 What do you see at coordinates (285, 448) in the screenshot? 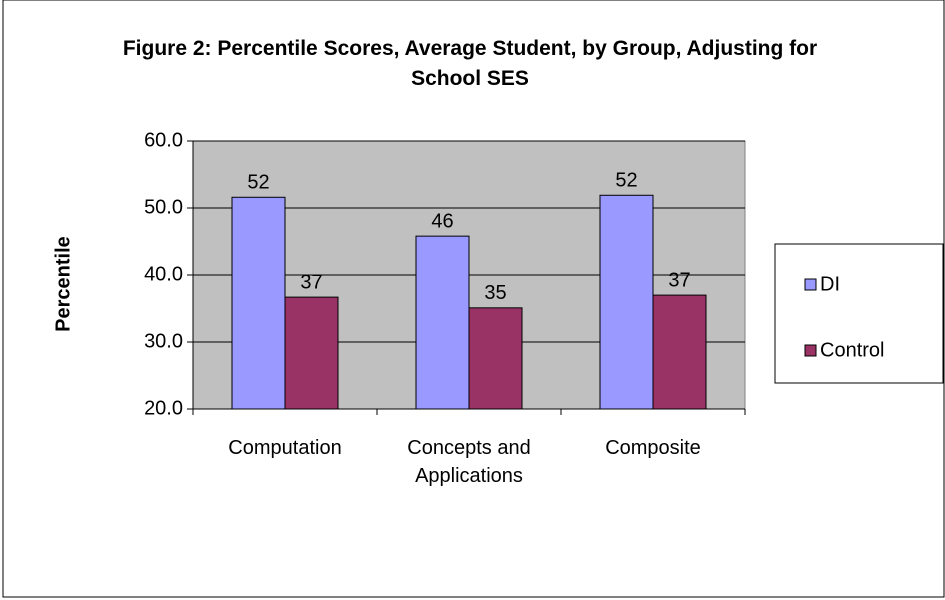
I see `x-tick-label: Computation` at bounding box center [285, 448].